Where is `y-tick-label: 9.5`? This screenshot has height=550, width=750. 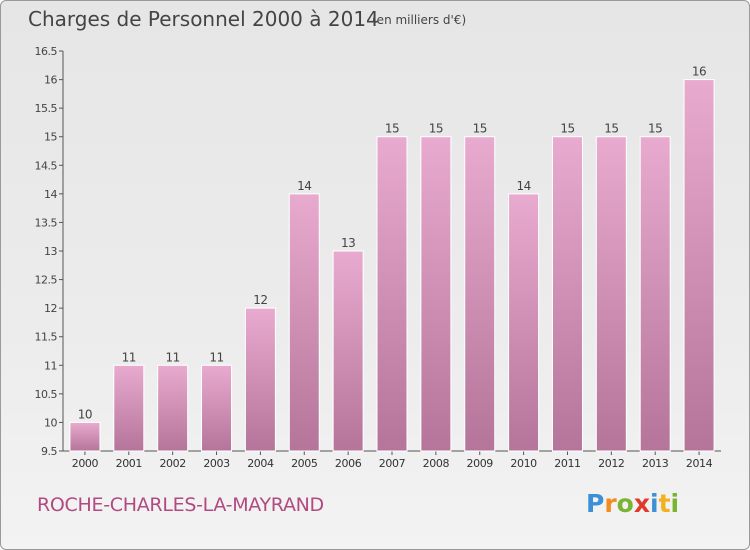 y-tick-label: 9.5 is located at coordinates (49, 451).